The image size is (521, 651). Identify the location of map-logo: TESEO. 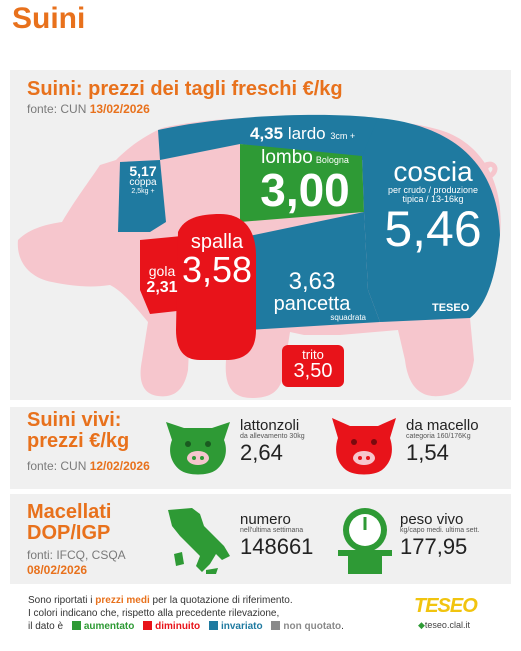
(451, 308).